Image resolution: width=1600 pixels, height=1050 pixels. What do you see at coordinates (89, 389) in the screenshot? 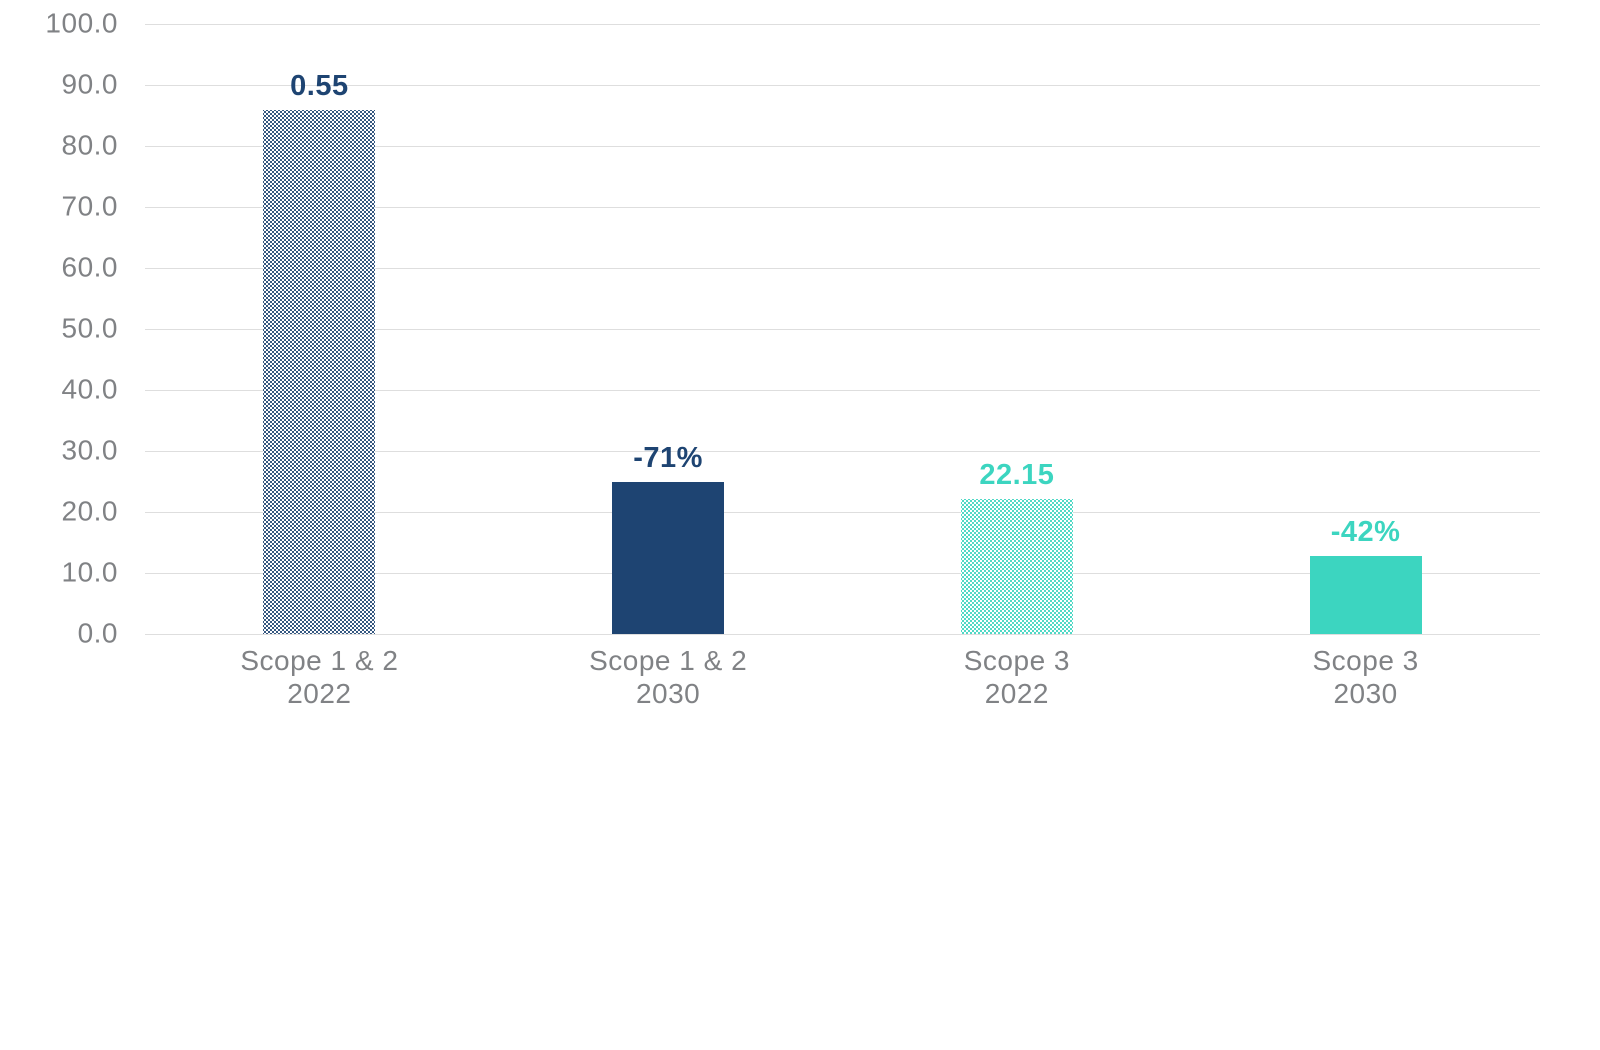
I see `y-axis-tick-label: 40.0` at bounding box center [89, 389].